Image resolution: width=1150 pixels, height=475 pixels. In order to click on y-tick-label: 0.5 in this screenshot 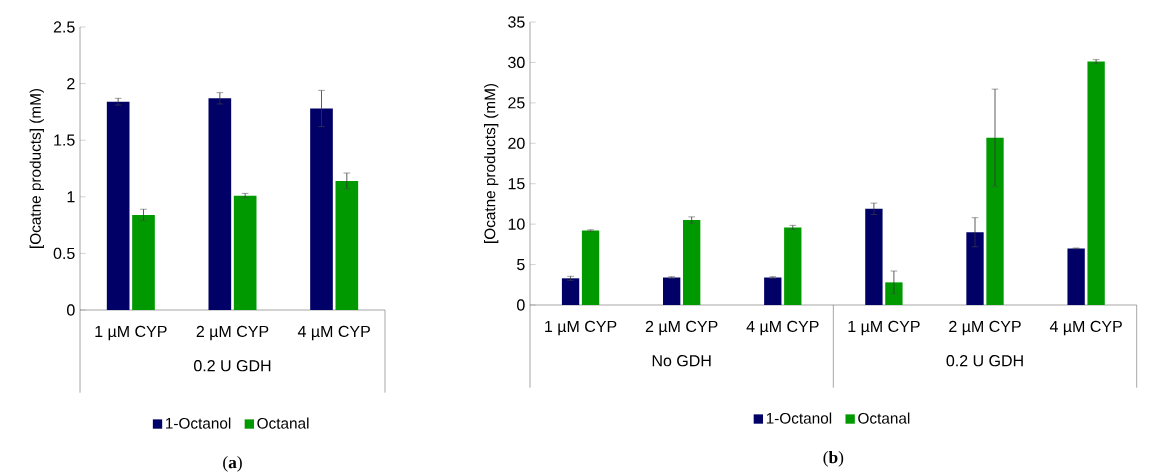, I will do `click(64, 253)`.